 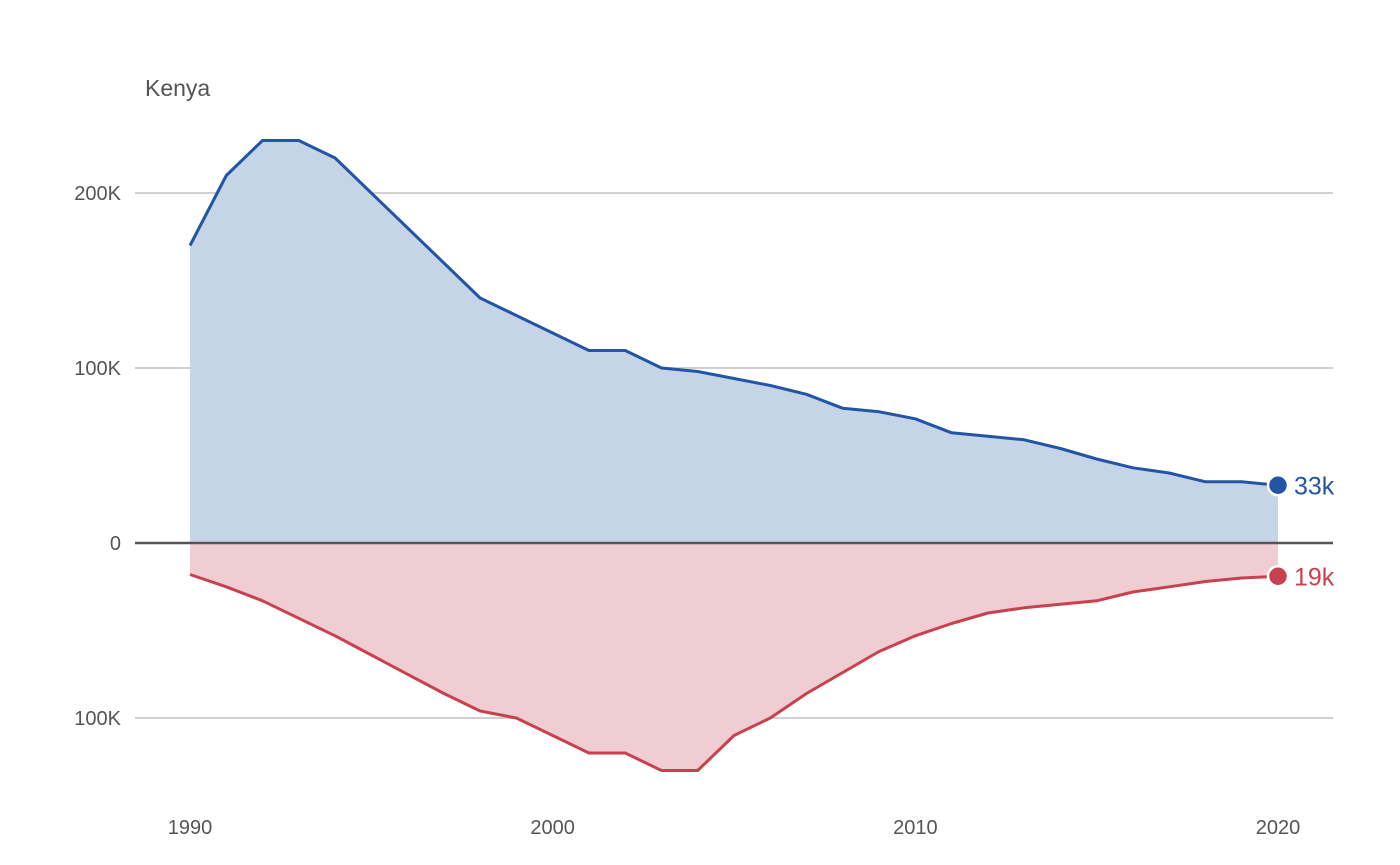 I want to click on y-tick-label: 200K, so click(x=97, y=194).